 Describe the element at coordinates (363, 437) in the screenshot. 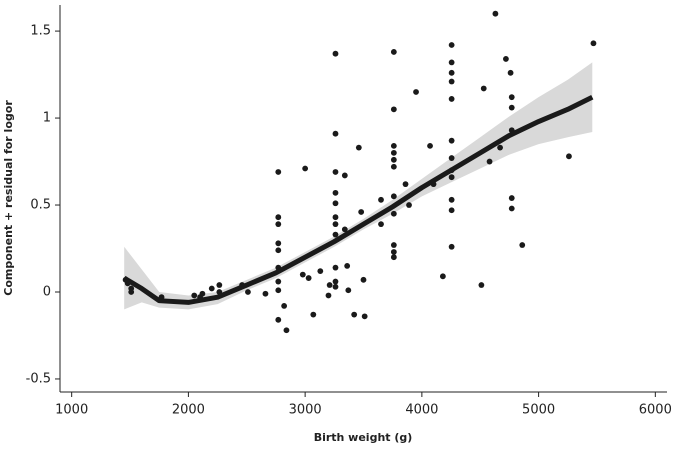

I see `x-axis-title: Birth weight (g)` at that location.